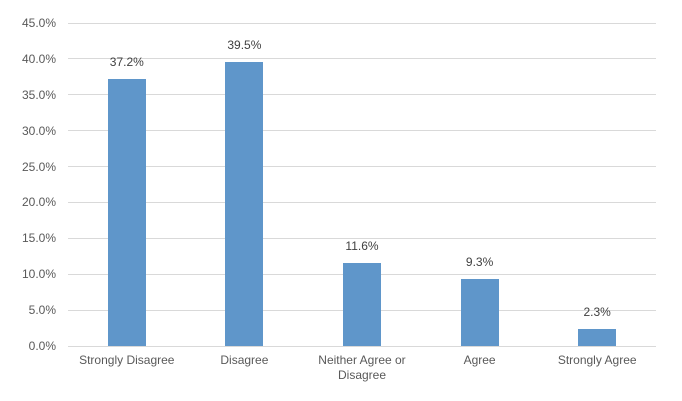 The width and height of the screenshot is (682, 401). I want to click on bar-data-label: 39.5%, so click(244, 45).